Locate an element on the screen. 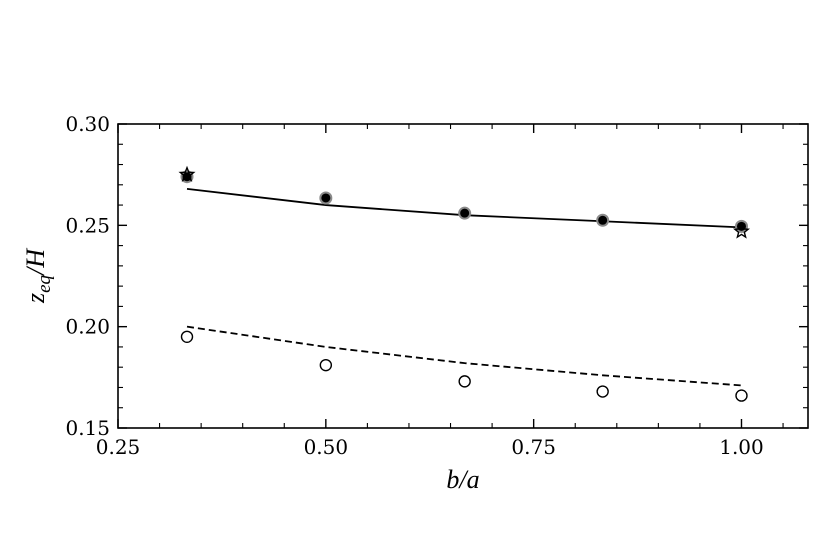  x-tick-label: 1.00 is located at coordinates (741, 447).